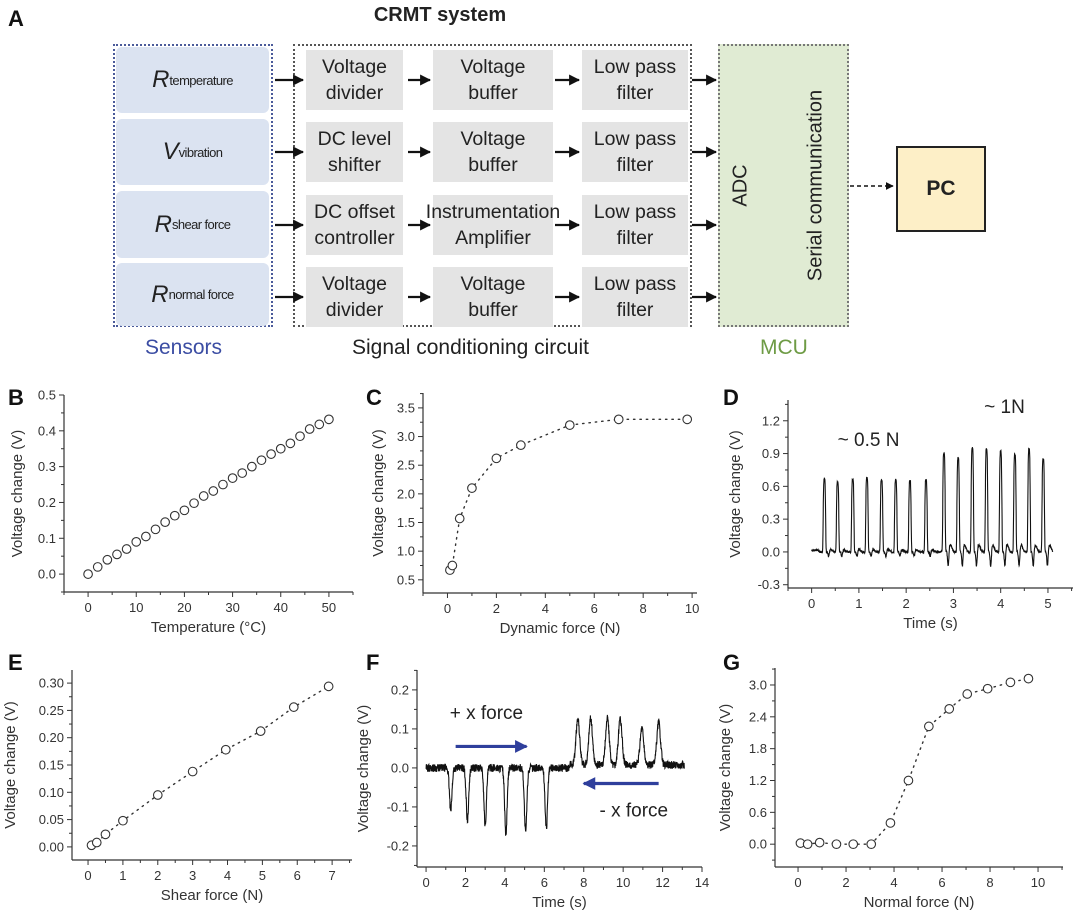  Describe the element at coordinates (47, 395) in the screenshot. I see `y-tick-label: 0.5` at that location.